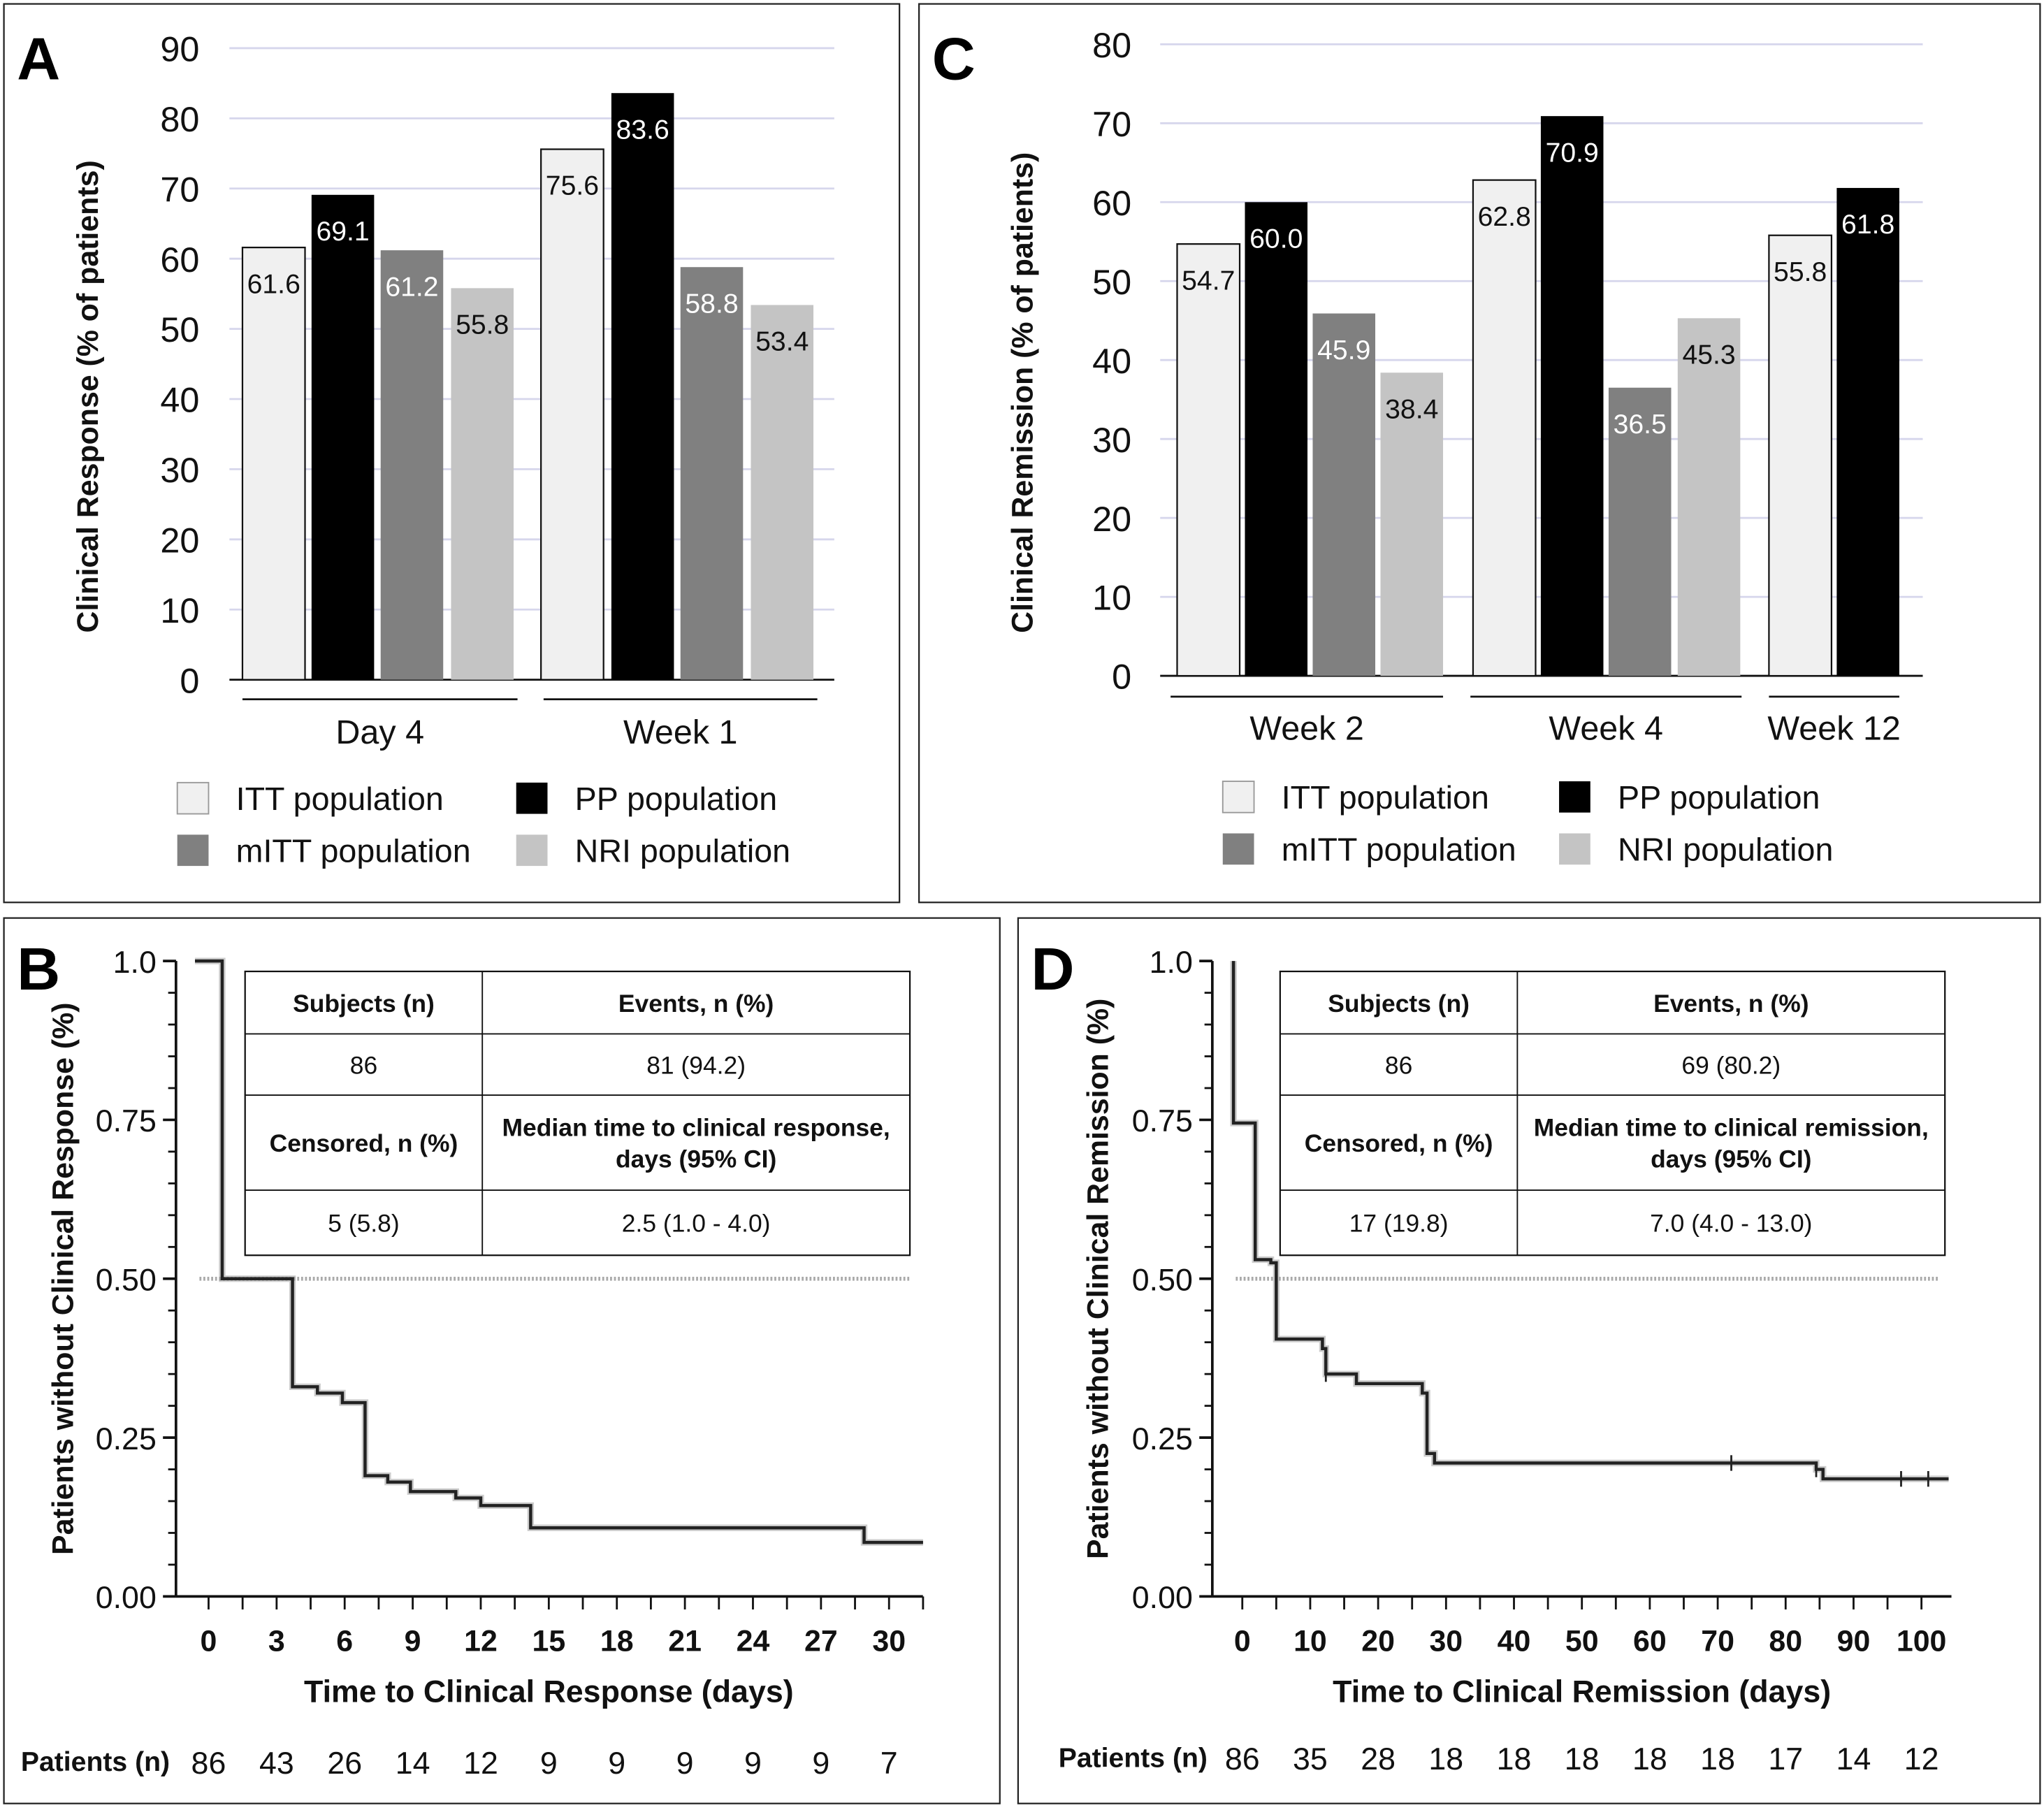 This screenshot has height=1810, width=2044. What do you see at coordinates (342, 232) in the screenshot?
I see `bar-value-label: 69.1` at bounding box center [342, 232].